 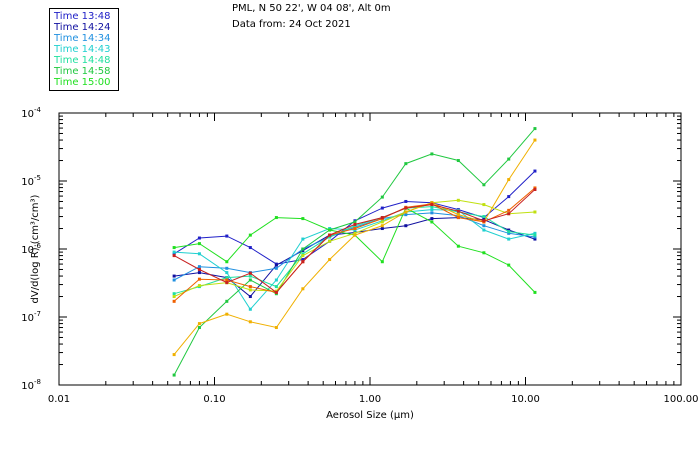 What do you see at coordinates (311, 8) in the screenshot?
I see `location-header: PML, N 50 22', W 04 08', Alt 0m` at bounding box center [311, 8].